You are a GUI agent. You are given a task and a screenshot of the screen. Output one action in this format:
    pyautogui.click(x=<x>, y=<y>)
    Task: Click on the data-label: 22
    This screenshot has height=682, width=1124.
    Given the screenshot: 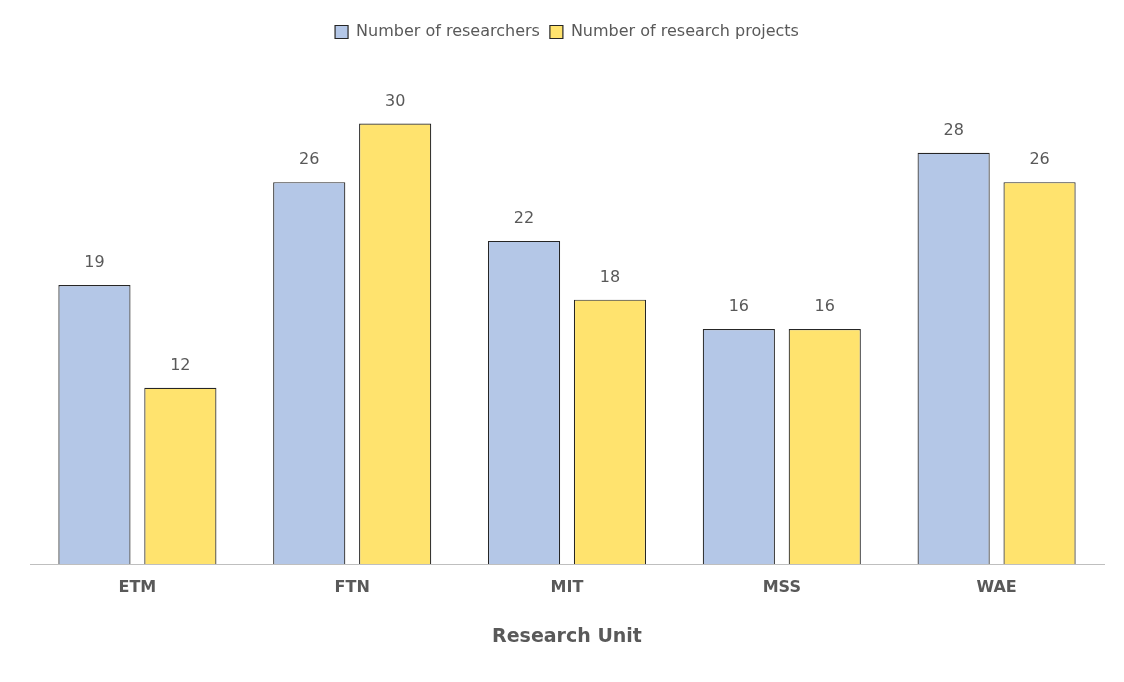 What is the action you would take?
    pyautogui.click(x=524, y=218)
    